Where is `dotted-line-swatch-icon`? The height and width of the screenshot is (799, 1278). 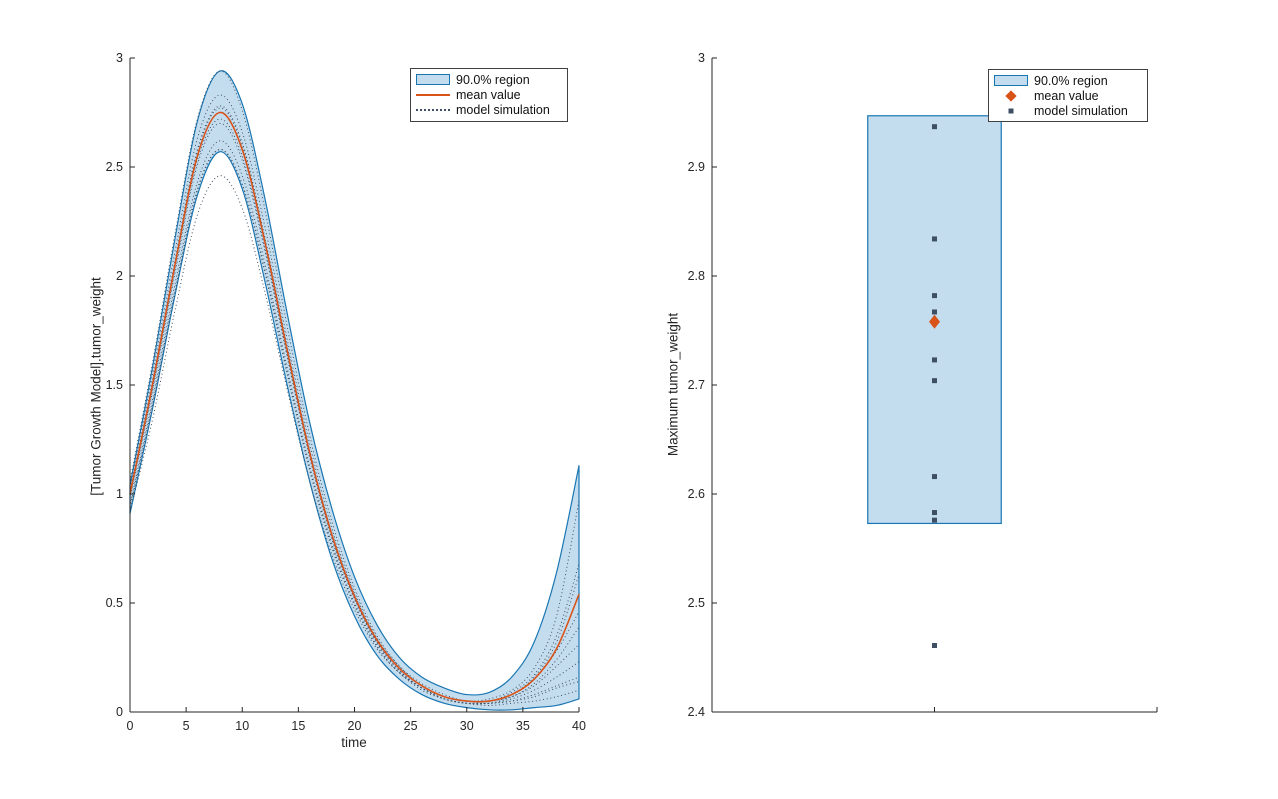
dotted-line-swatch-icon is located at coordinates (433, 110).